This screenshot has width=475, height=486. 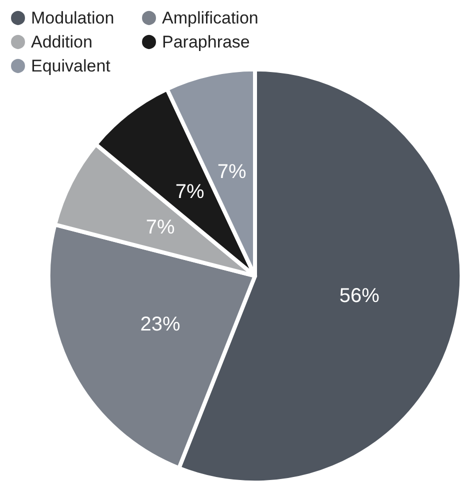 What do you see at coordinates (61, 42) in the screenshot?
I see `legend-label: Addition` at bounding box center [61, 42].